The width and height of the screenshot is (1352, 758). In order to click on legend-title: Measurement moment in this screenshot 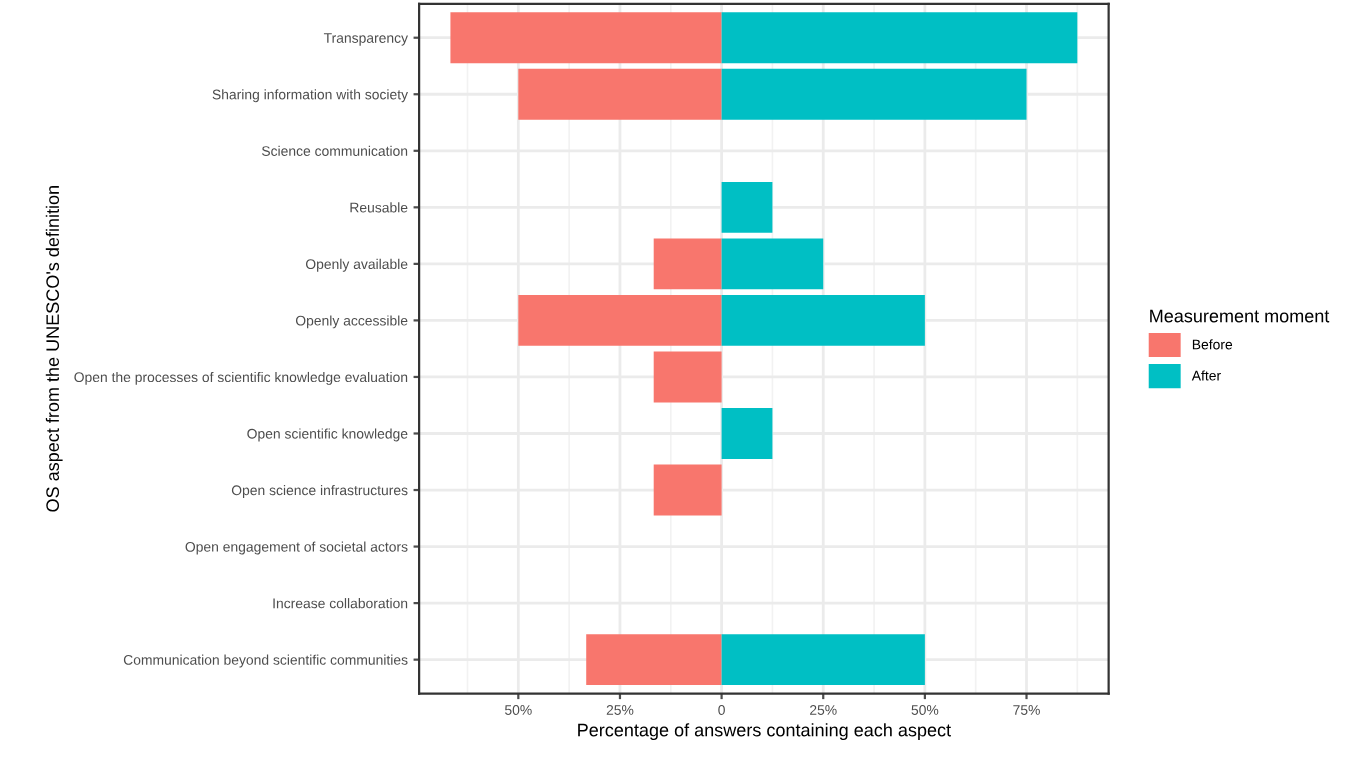, I will do `click(1240, 316)`.